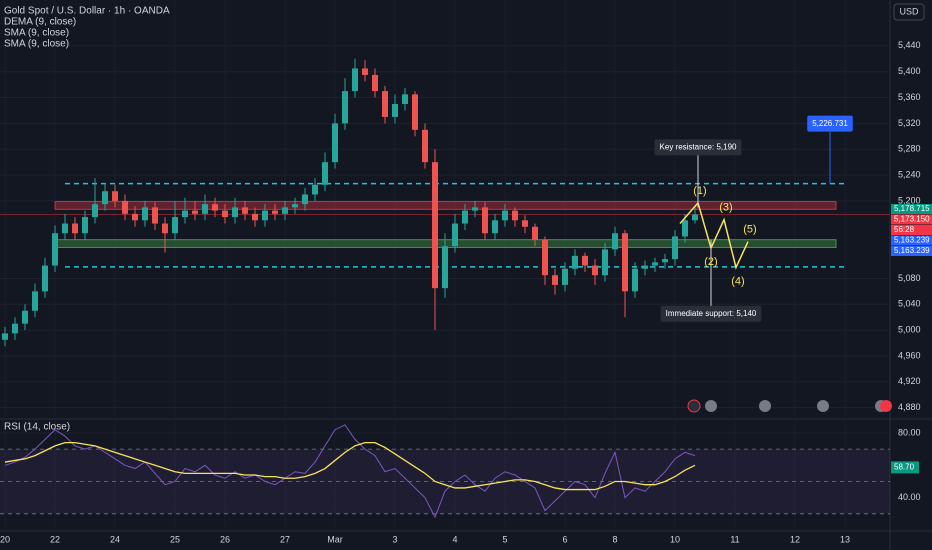  I want to click on event-icons, so click(789, 406).